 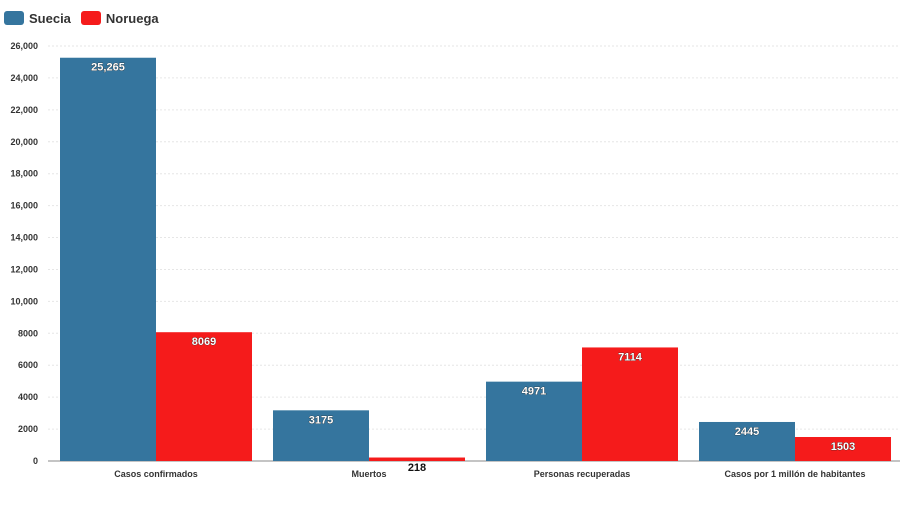 What do you see at coordinates (24, 46) in the screenshot?
I see `y-tick-label: 26,000` at bounding box center [24, 46].